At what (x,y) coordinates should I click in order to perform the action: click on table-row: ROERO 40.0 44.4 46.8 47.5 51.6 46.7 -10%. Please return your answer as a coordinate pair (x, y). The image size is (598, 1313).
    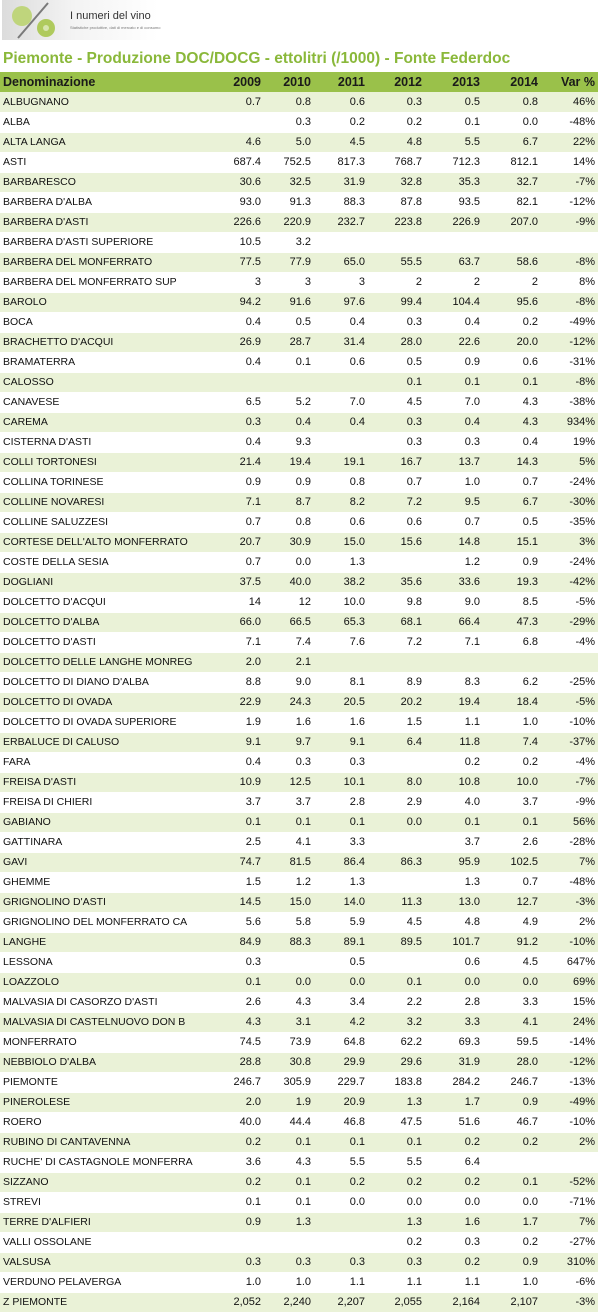
    Looking at the image, I should click on (299, 1122).